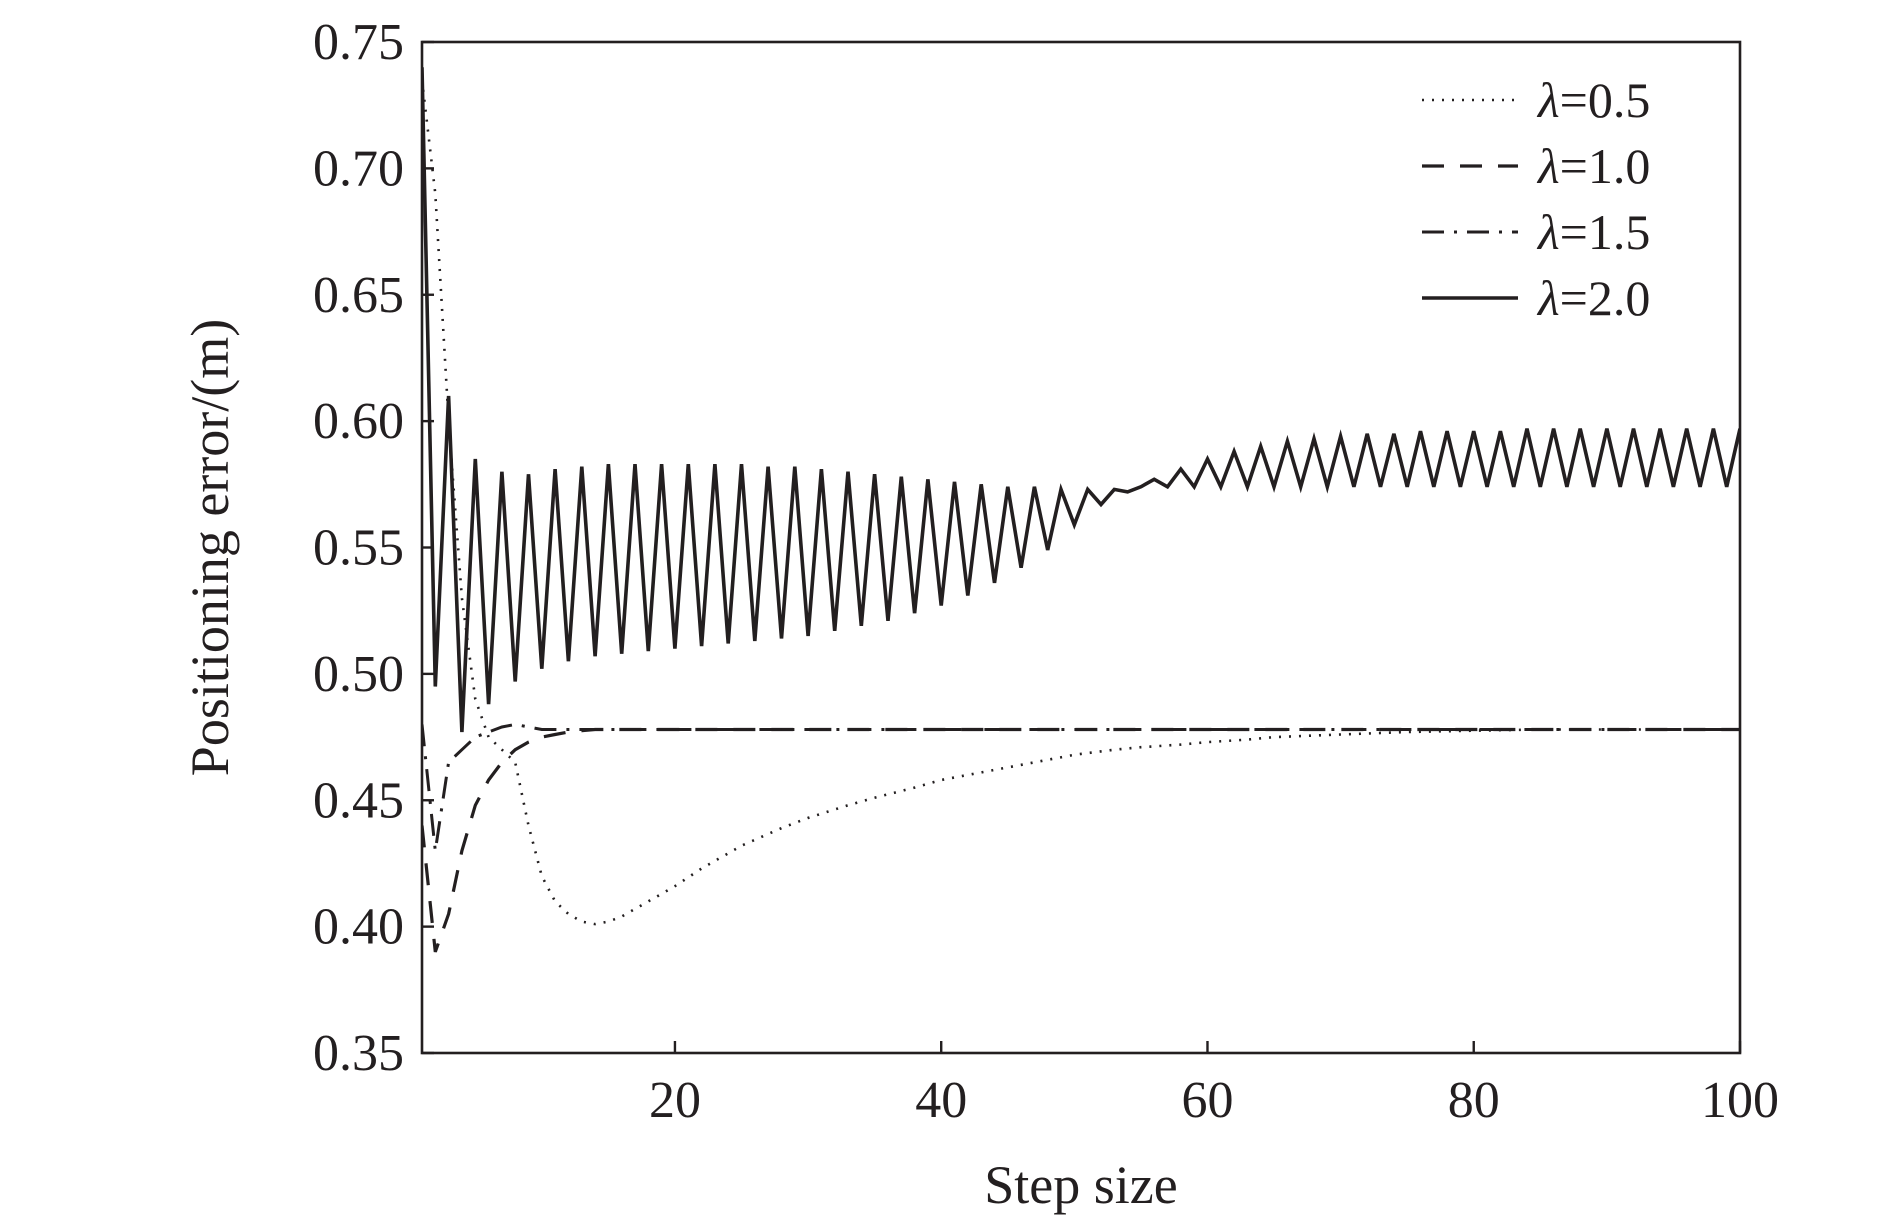  I want to click on legend-entry: λ=2.0, so click(1536, 298).